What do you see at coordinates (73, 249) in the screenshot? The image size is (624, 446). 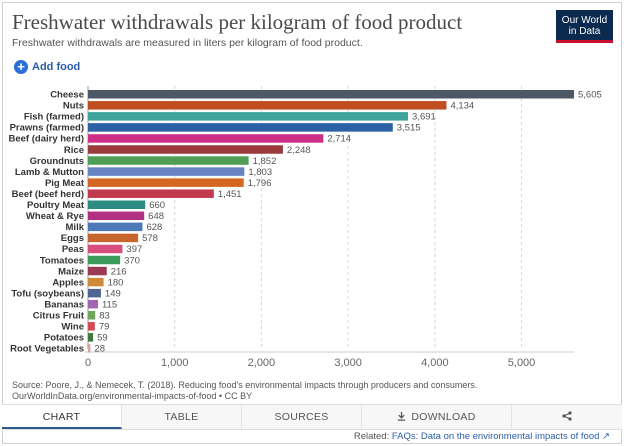 I see `category-label: Peas` at bounding box center [73, 249].